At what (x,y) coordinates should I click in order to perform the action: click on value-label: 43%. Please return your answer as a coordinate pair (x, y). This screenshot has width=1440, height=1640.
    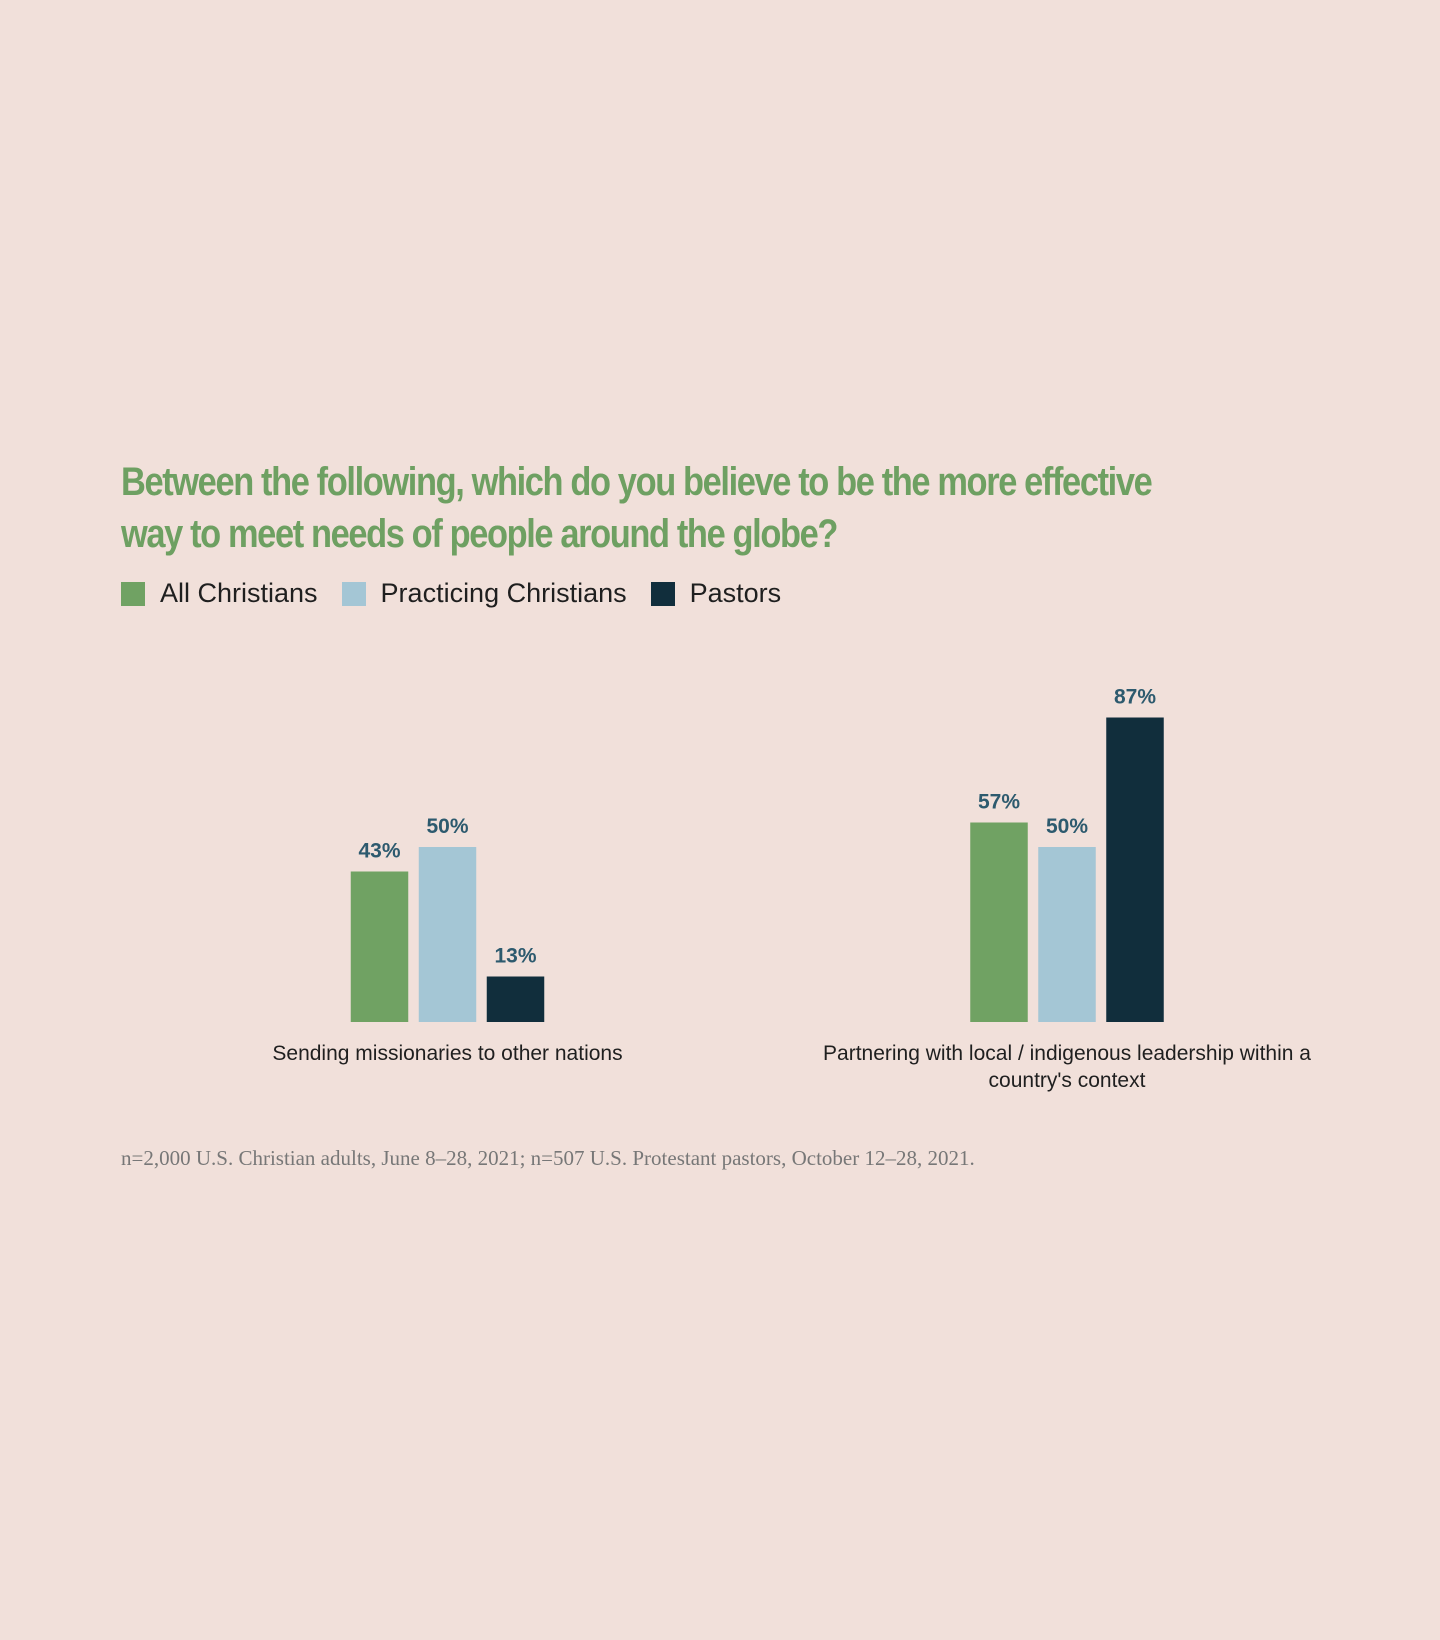
    Looking at the image, I should click on (379, 851).